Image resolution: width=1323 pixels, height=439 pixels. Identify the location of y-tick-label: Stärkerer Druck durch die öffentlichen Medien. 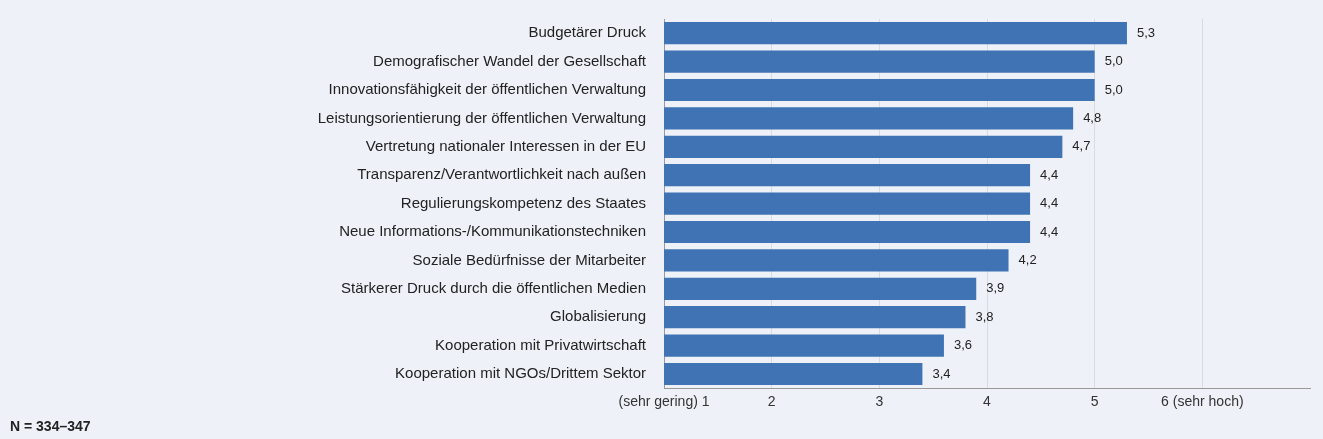
(493, 287).